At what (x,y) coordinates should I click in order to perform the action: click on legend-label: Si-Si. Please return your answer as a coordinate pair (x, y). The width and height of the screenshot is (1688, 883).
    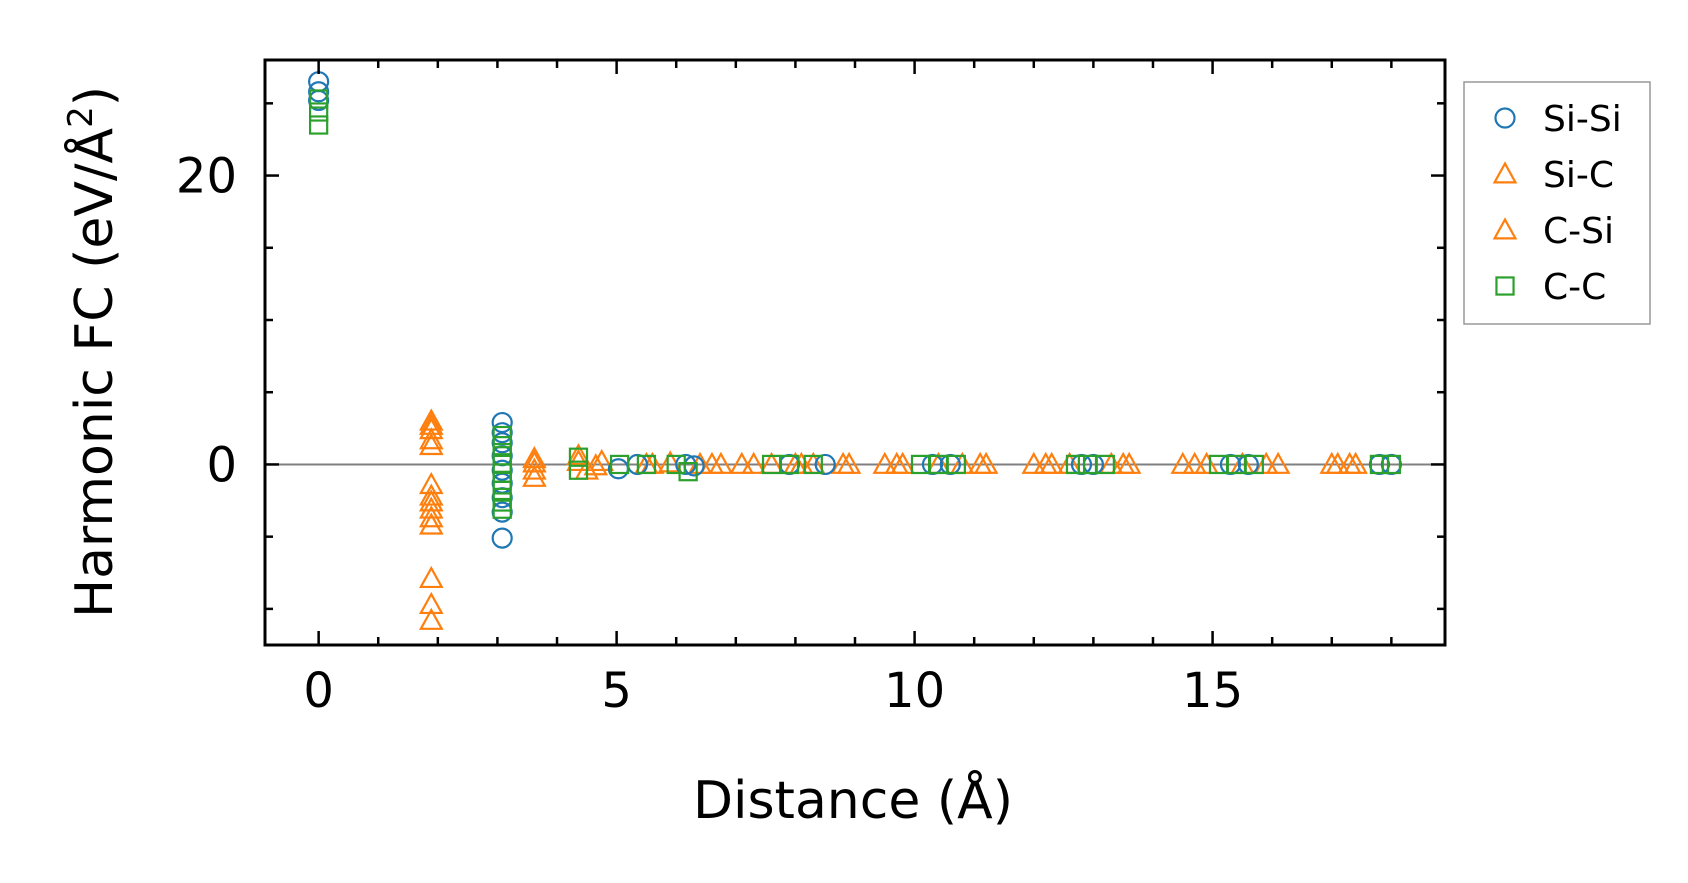
    Looking at the image, I should click on (1582, 119).